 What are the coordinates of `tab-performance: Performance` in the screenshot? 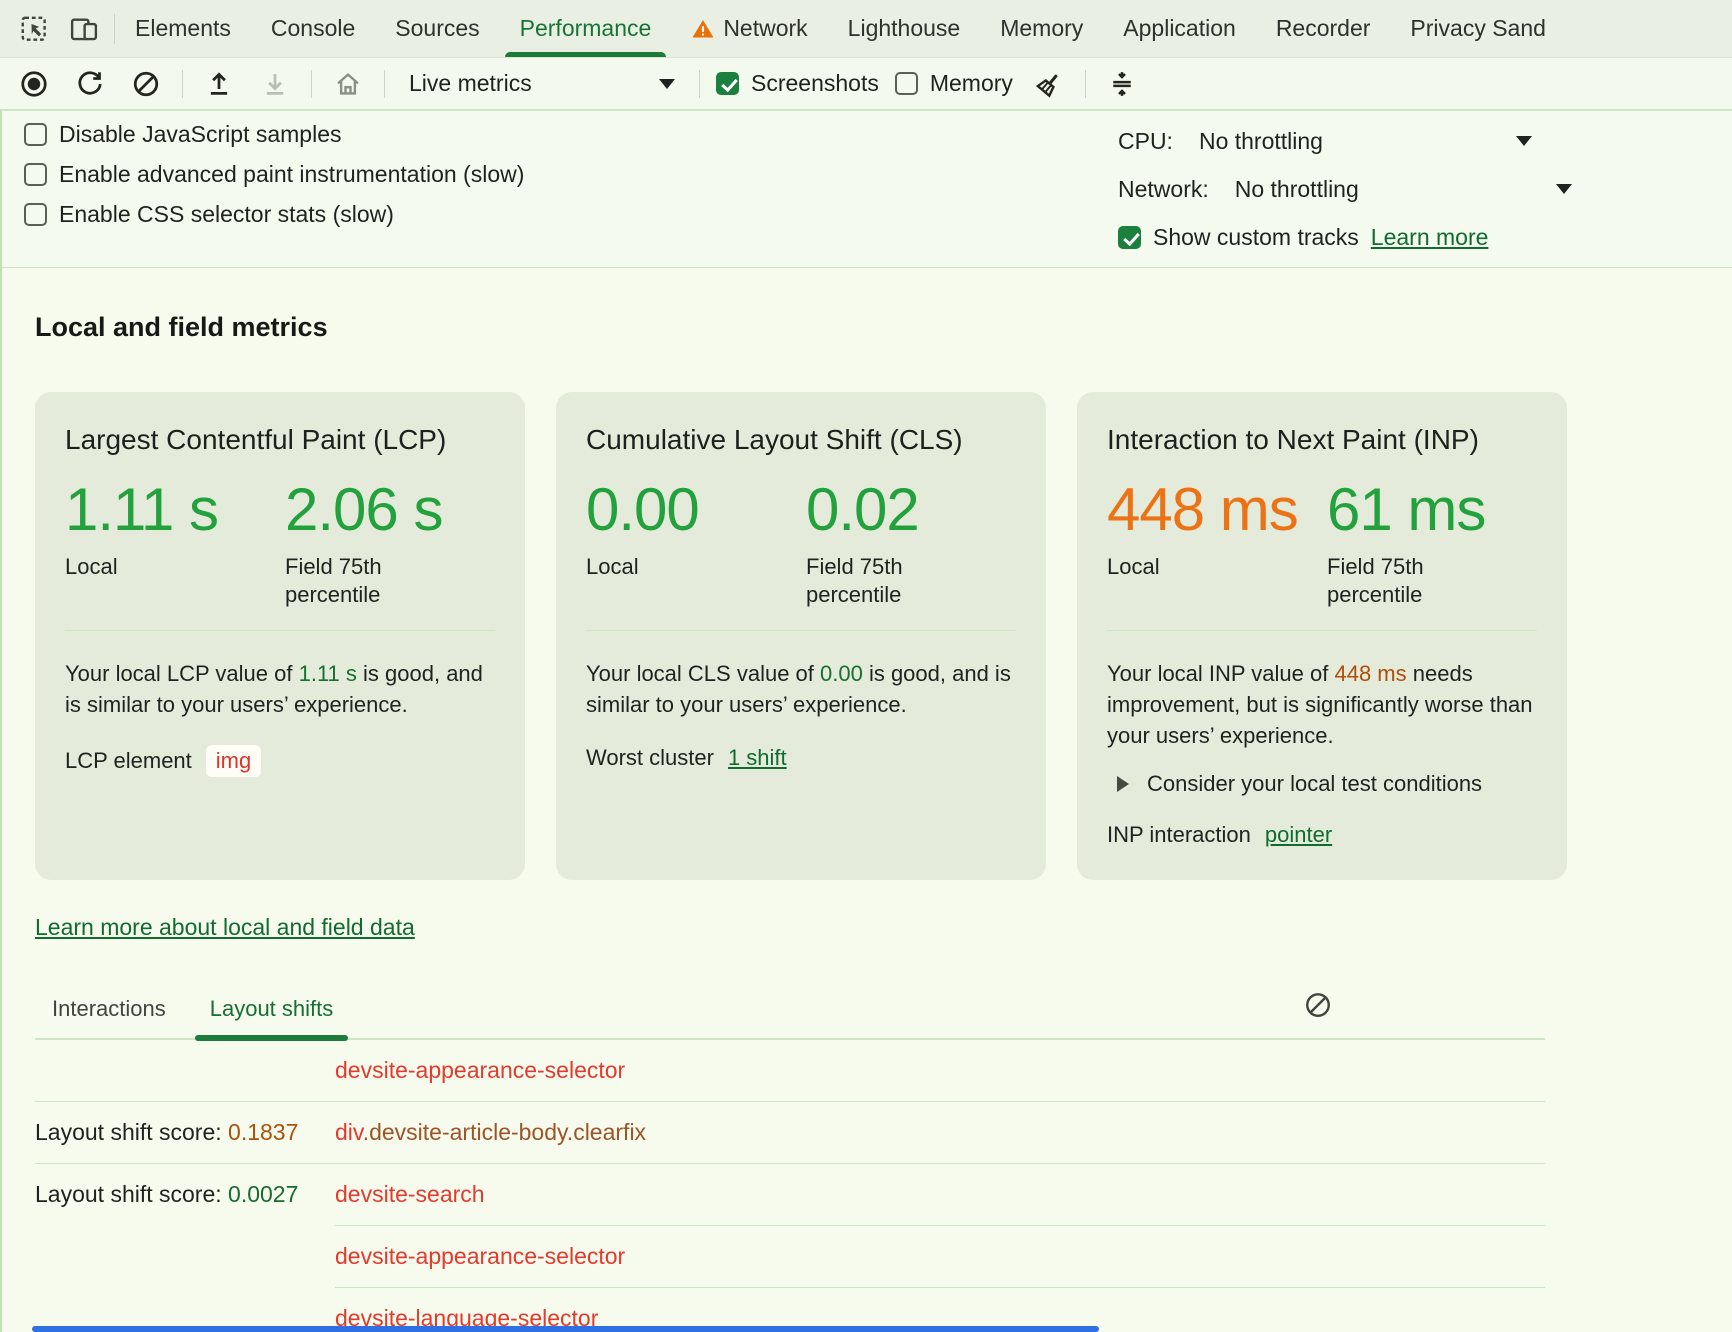 It's located at (586, 28).